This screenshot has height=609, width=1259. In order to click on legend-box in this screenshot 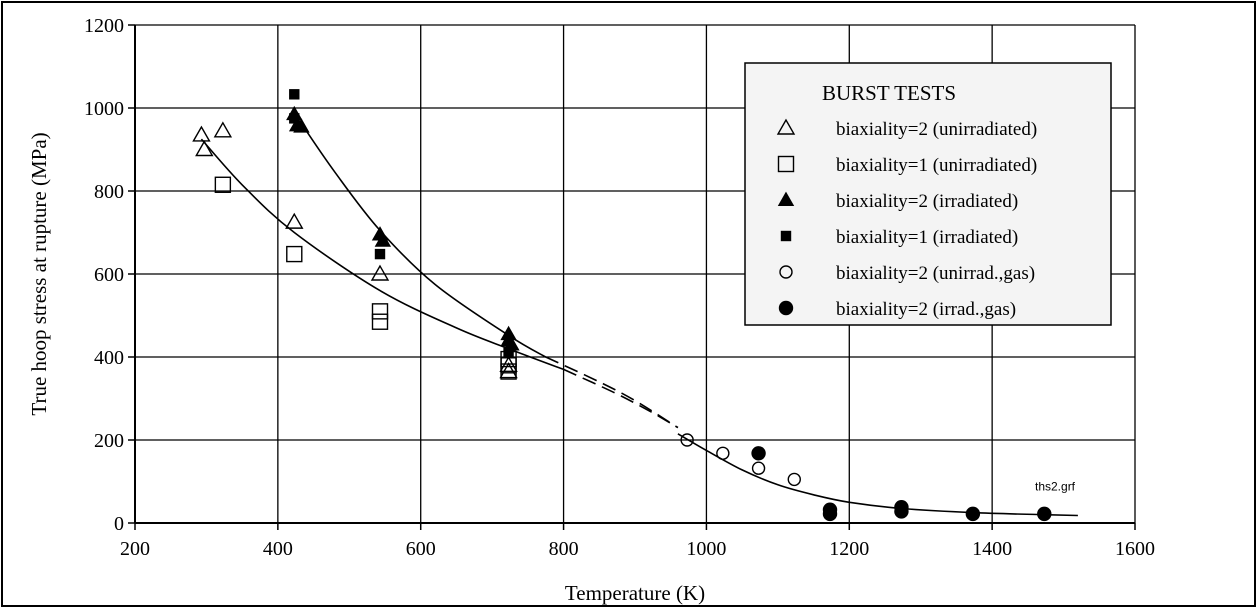, I will do `click(928, 194)`.